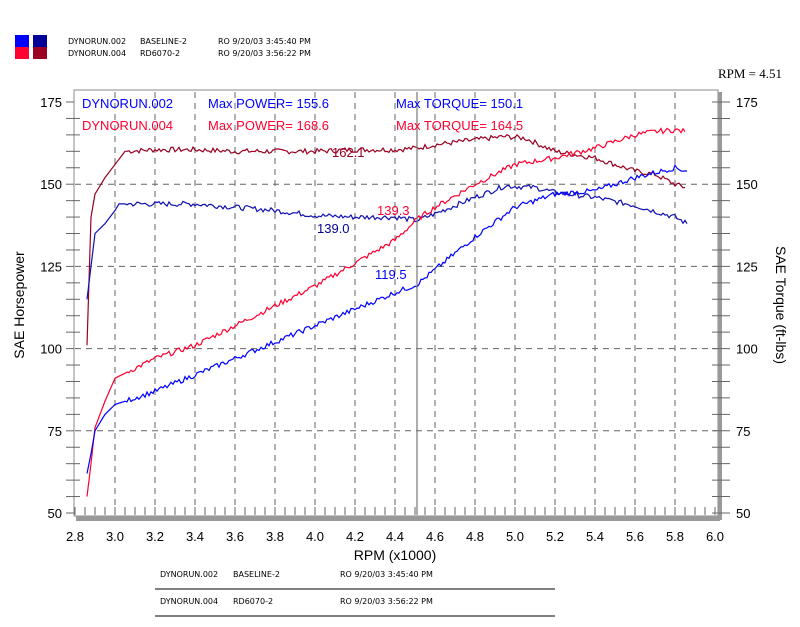 The image size is (800, 627). Describe the element at coordinates (55, 513) in the screenshot. I see `y-left-tick-label: 50` at that location.